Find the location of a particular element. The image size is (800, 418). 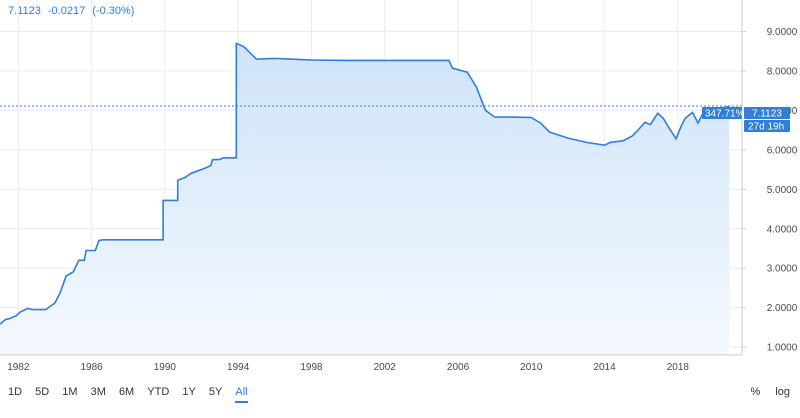

badge-countdown-bg is located at coordinates (767, 126).